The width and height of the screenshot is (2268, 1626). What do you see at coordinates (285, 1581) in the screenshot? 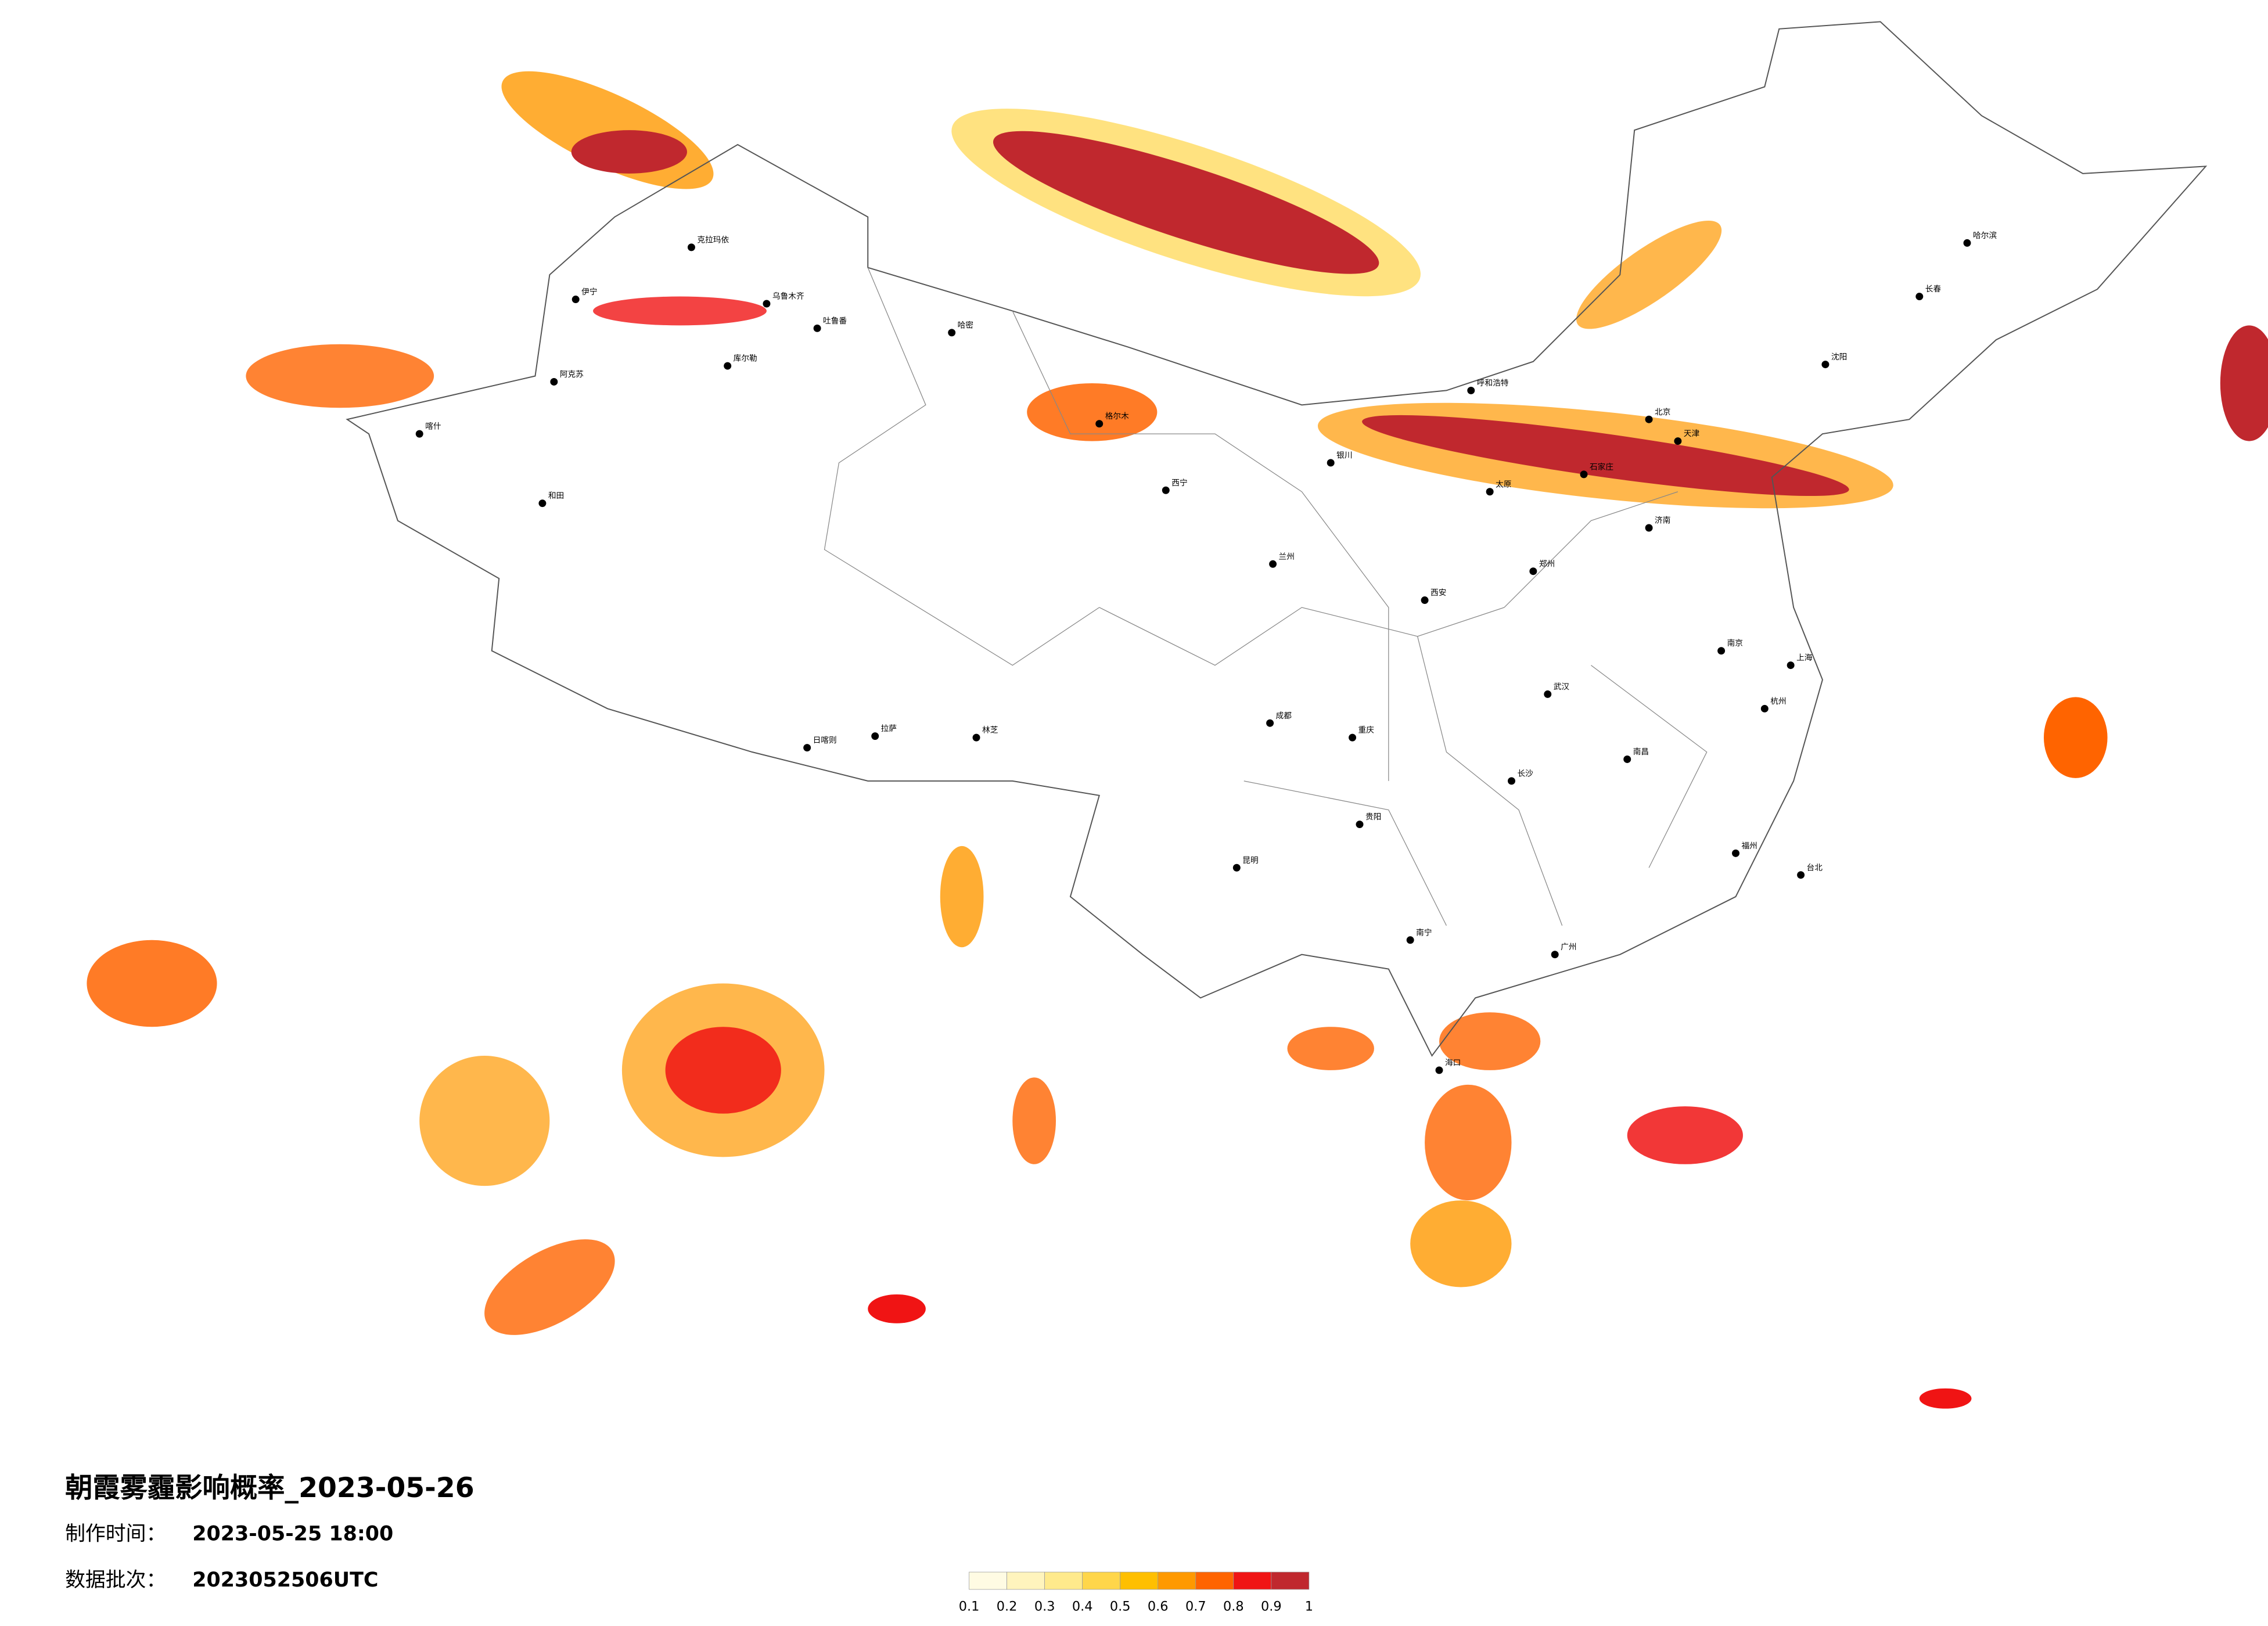
I see `batch: 2023052506UTC` at bounding box center [285, 1581].